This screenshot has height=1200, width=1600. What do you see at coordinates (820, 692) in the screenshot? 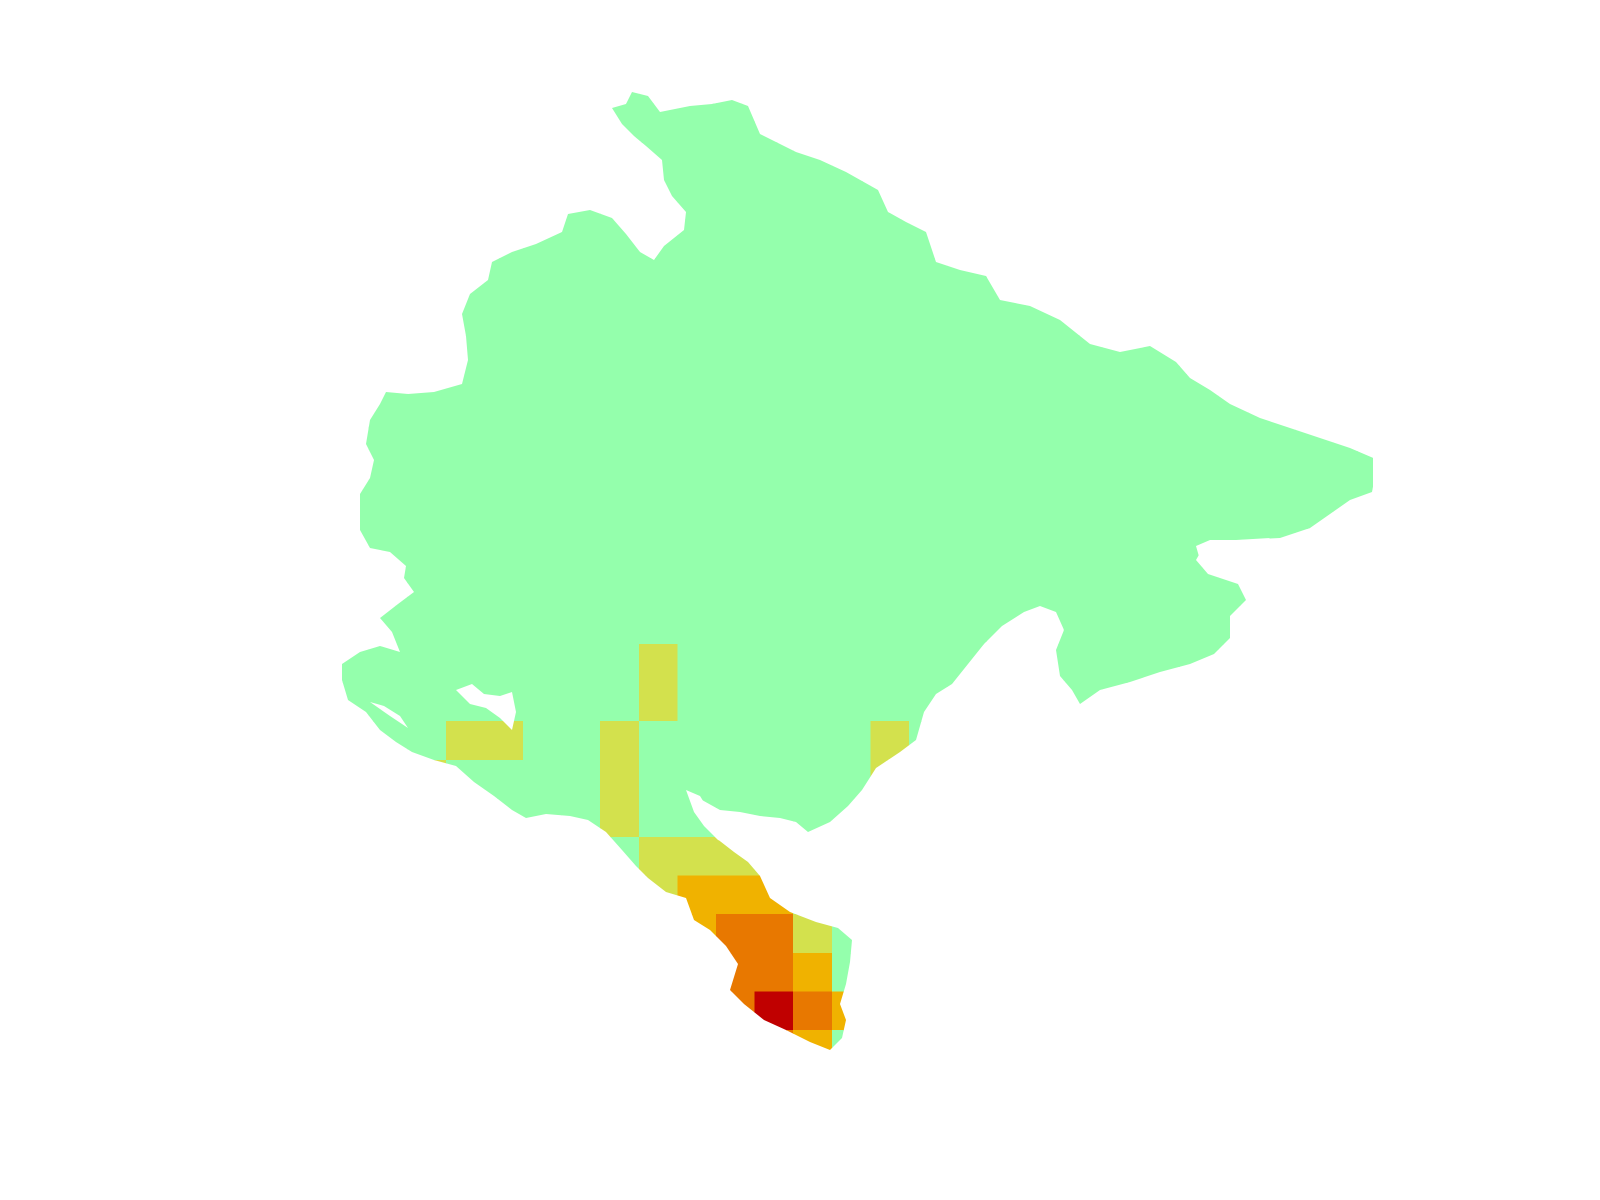
I see `bay-of-kotor` at bounding box center [820, 692].